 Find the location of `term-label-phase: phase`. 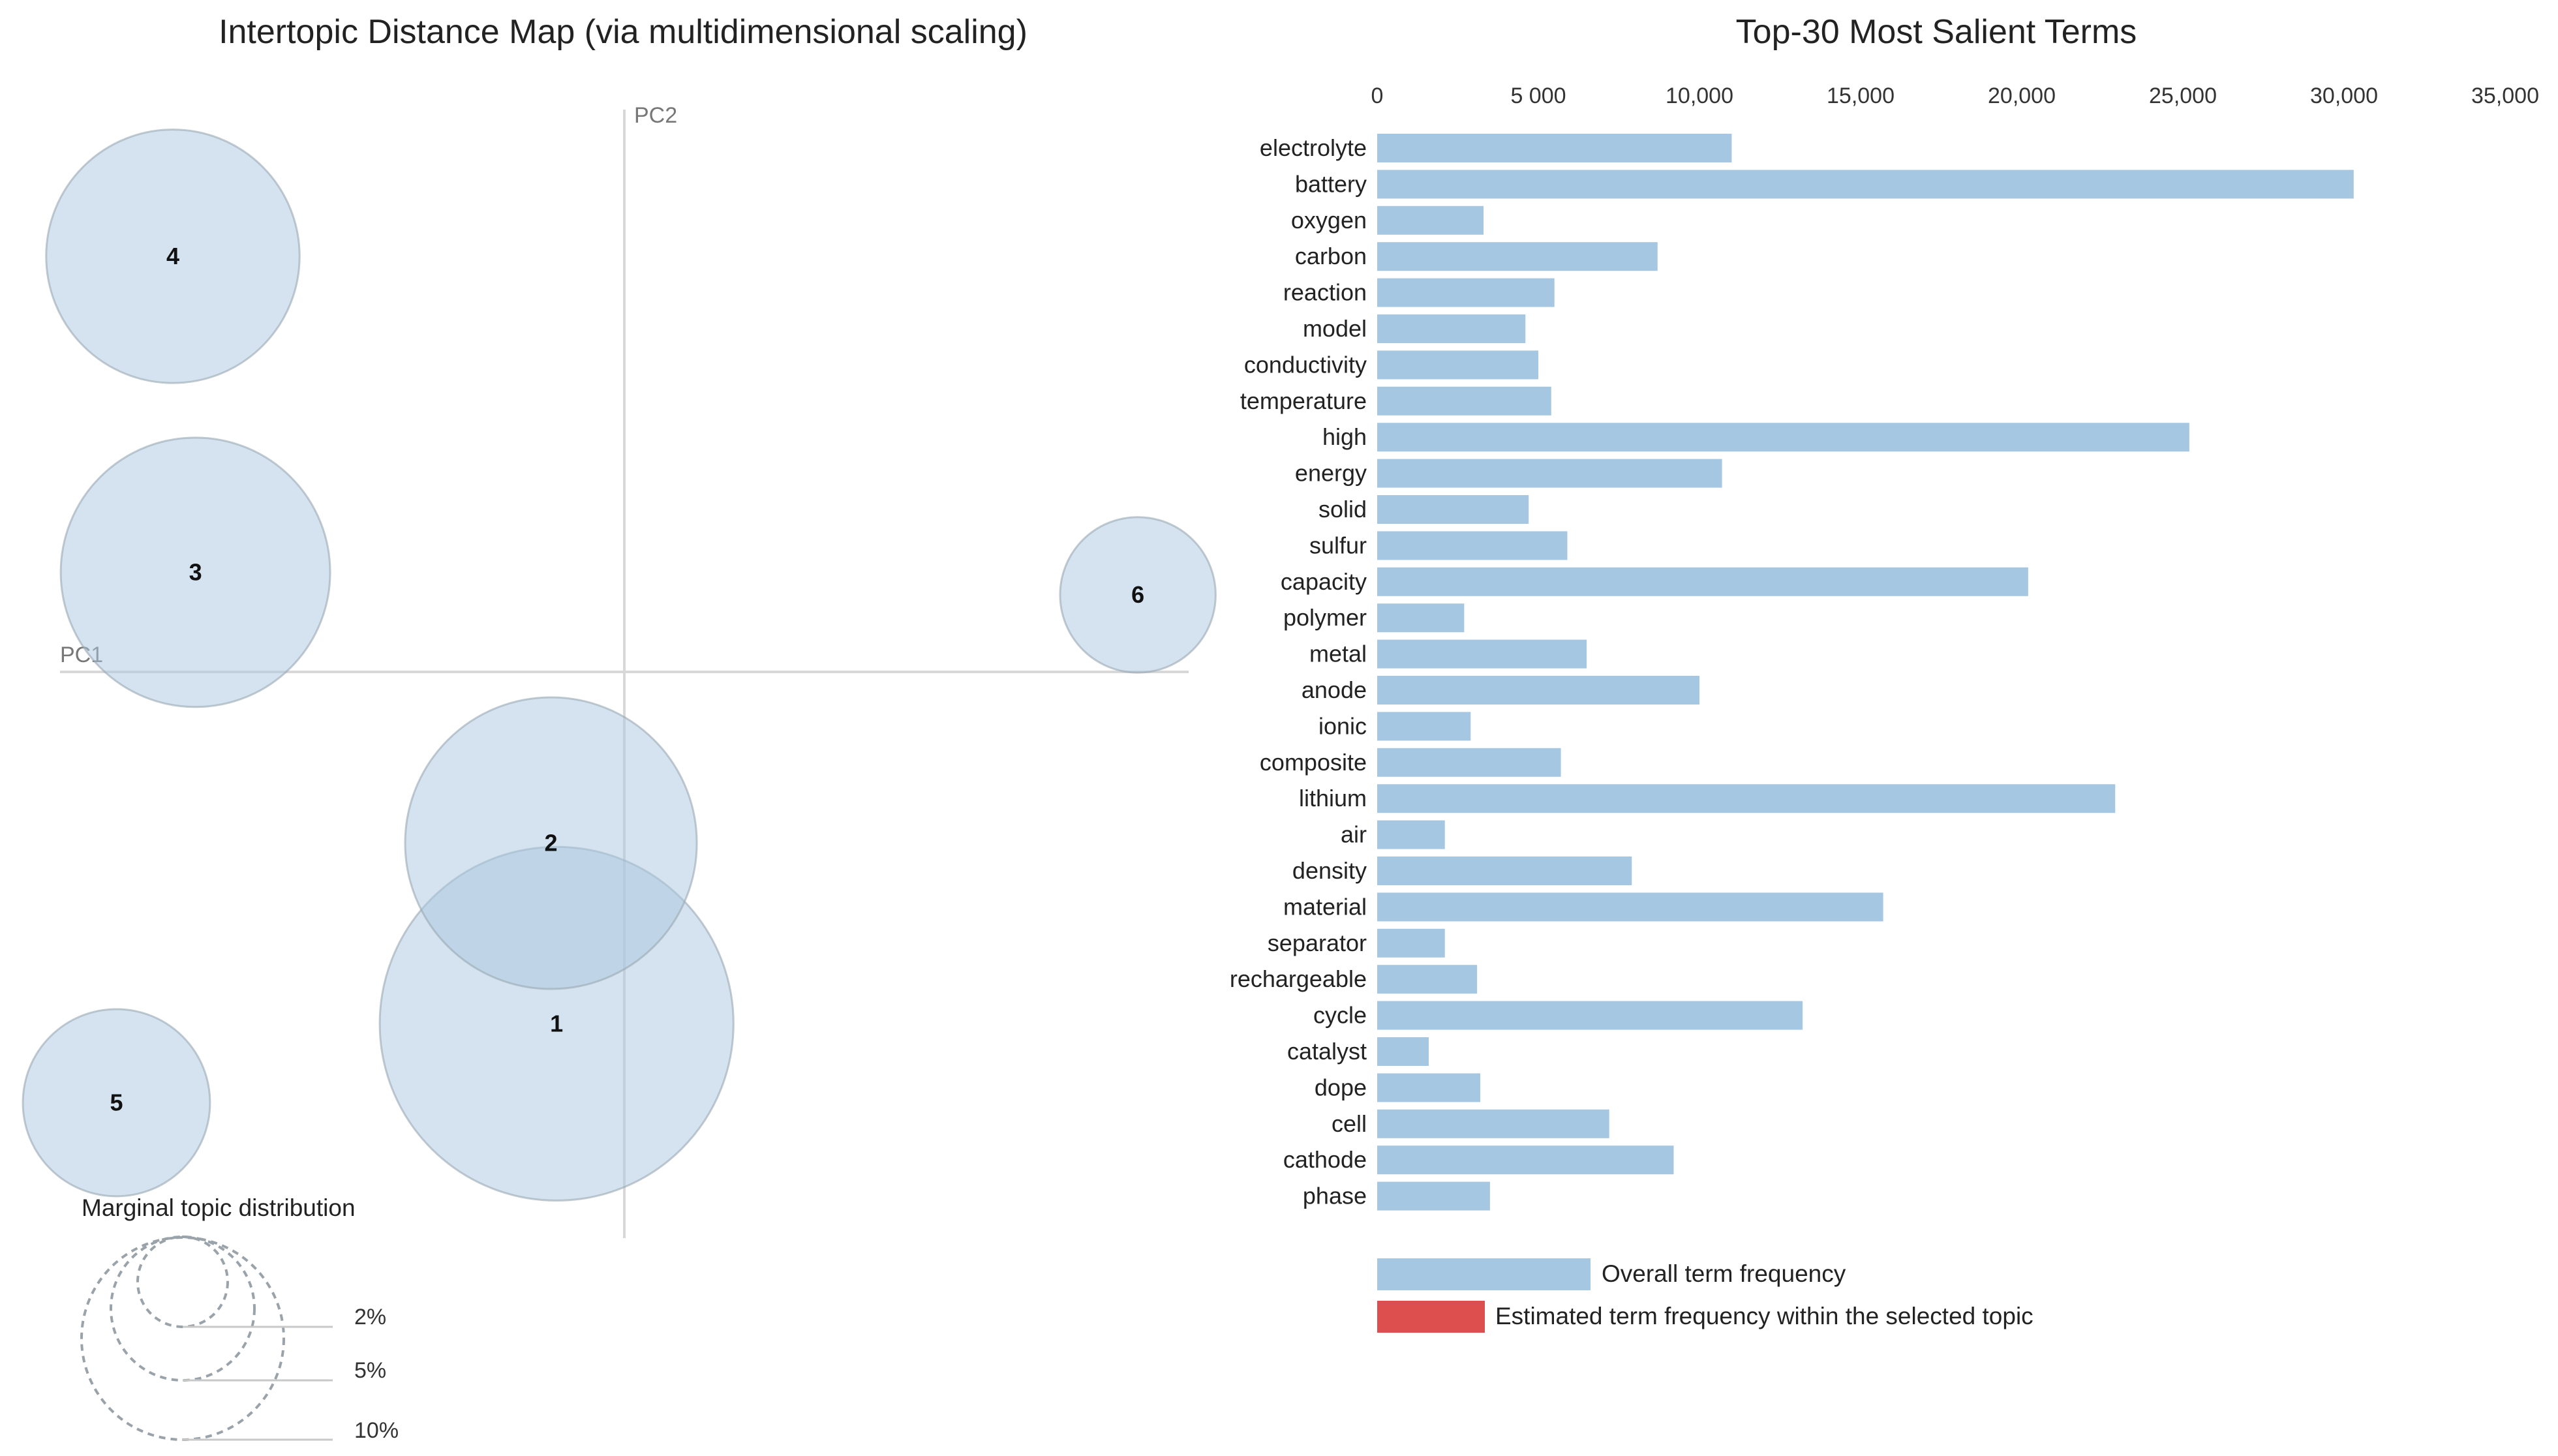

term-label-phase: phase is located at coordinates (1335, 1196).